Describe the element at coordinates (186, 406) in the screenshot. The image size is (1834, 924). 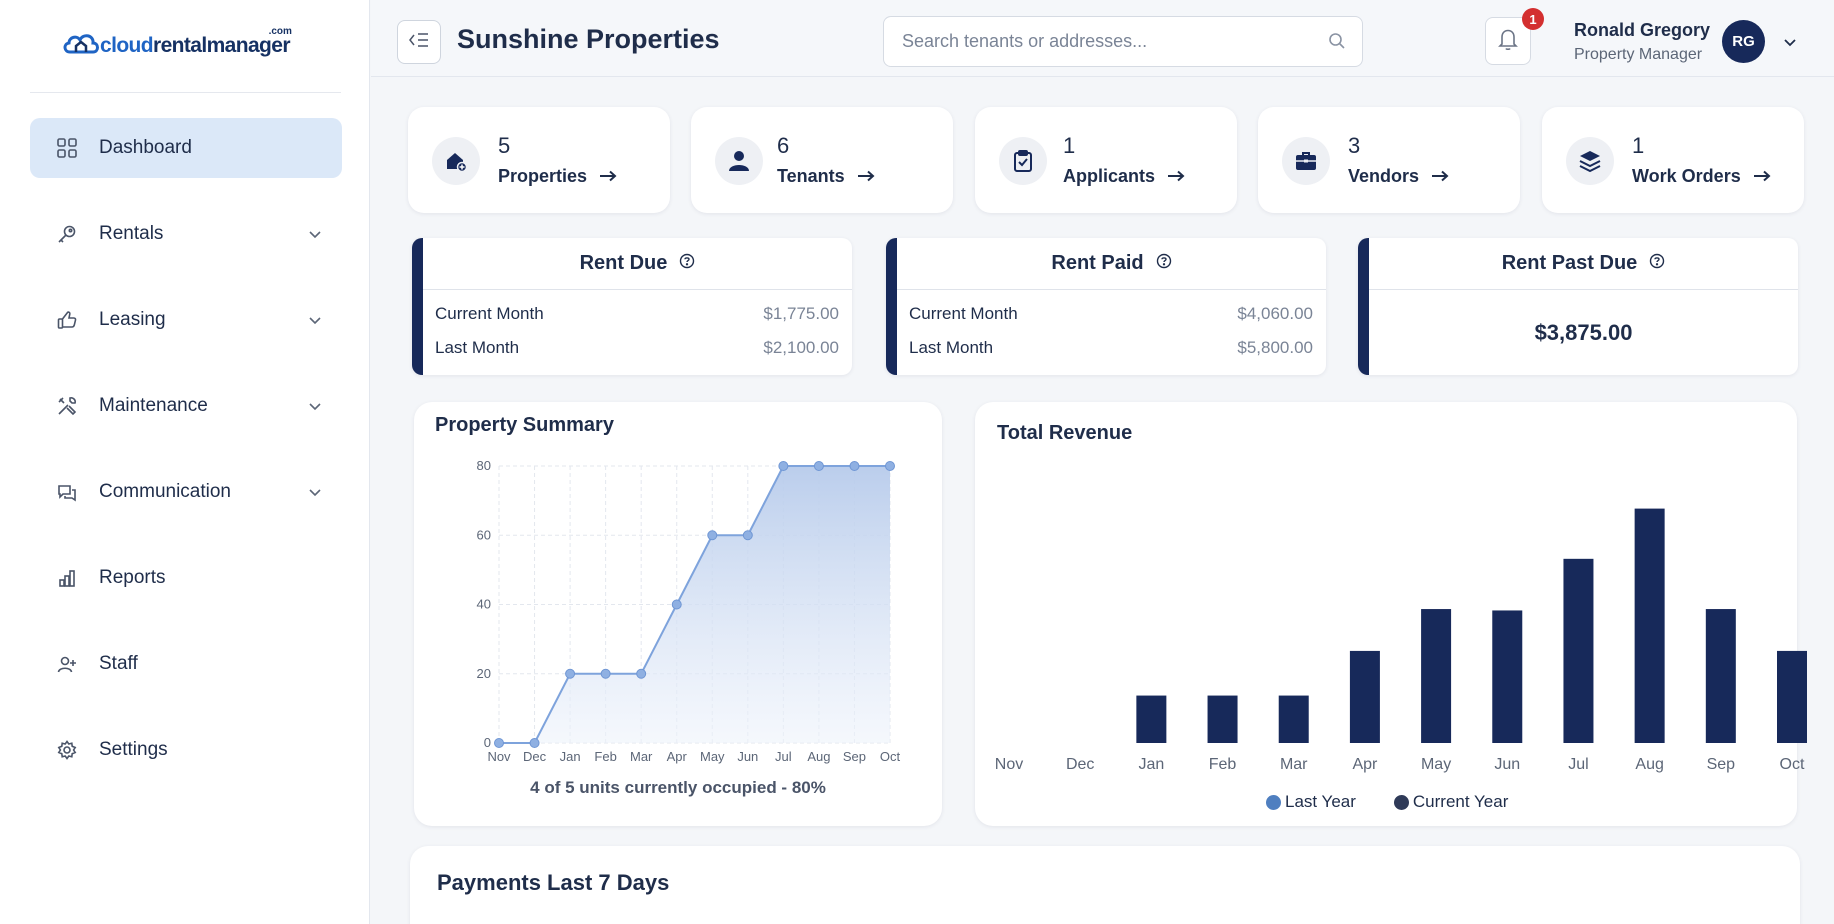
I see `sidebar-item-maintenance: Maintenance` at that location.